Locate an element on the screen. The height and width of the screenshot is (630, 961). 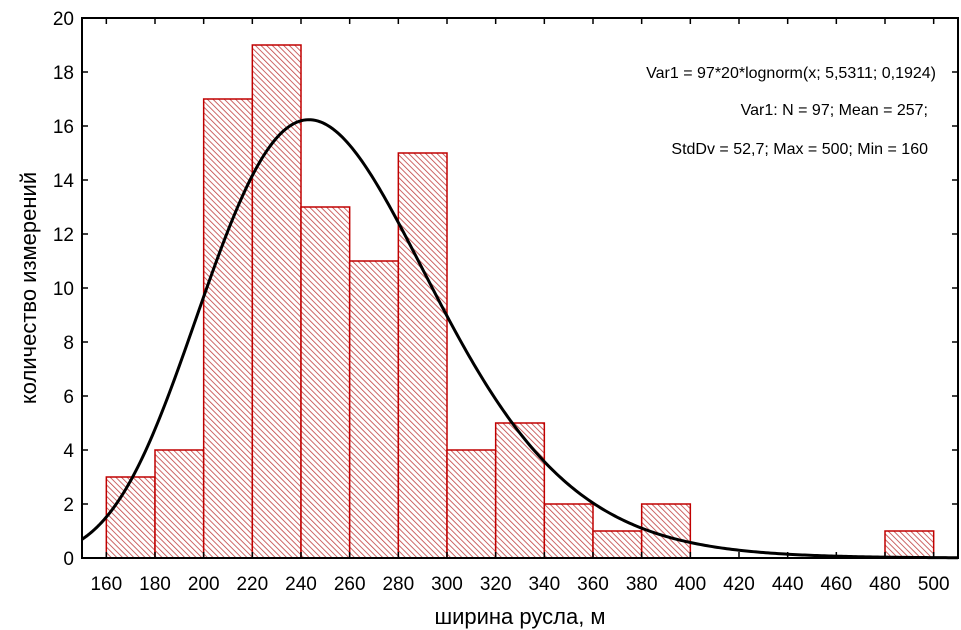
x-tick-label: 360 is located at coordinates (593, 584).